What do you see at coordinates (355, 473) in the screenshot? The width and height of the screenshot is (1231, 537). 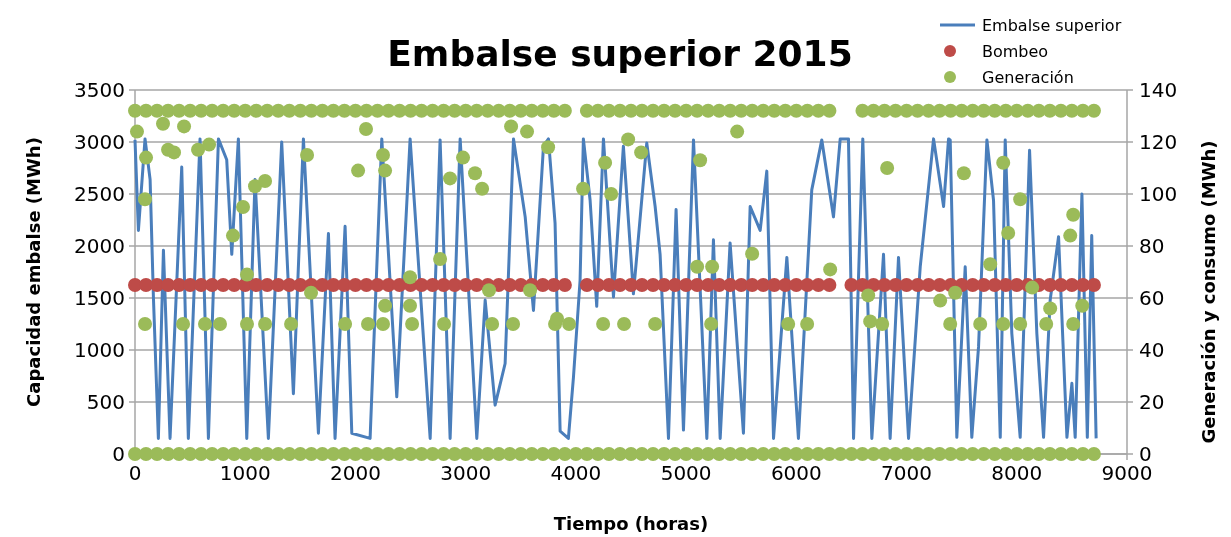 I see `x-tick-label: 2000` at bounding box center [355, 473].